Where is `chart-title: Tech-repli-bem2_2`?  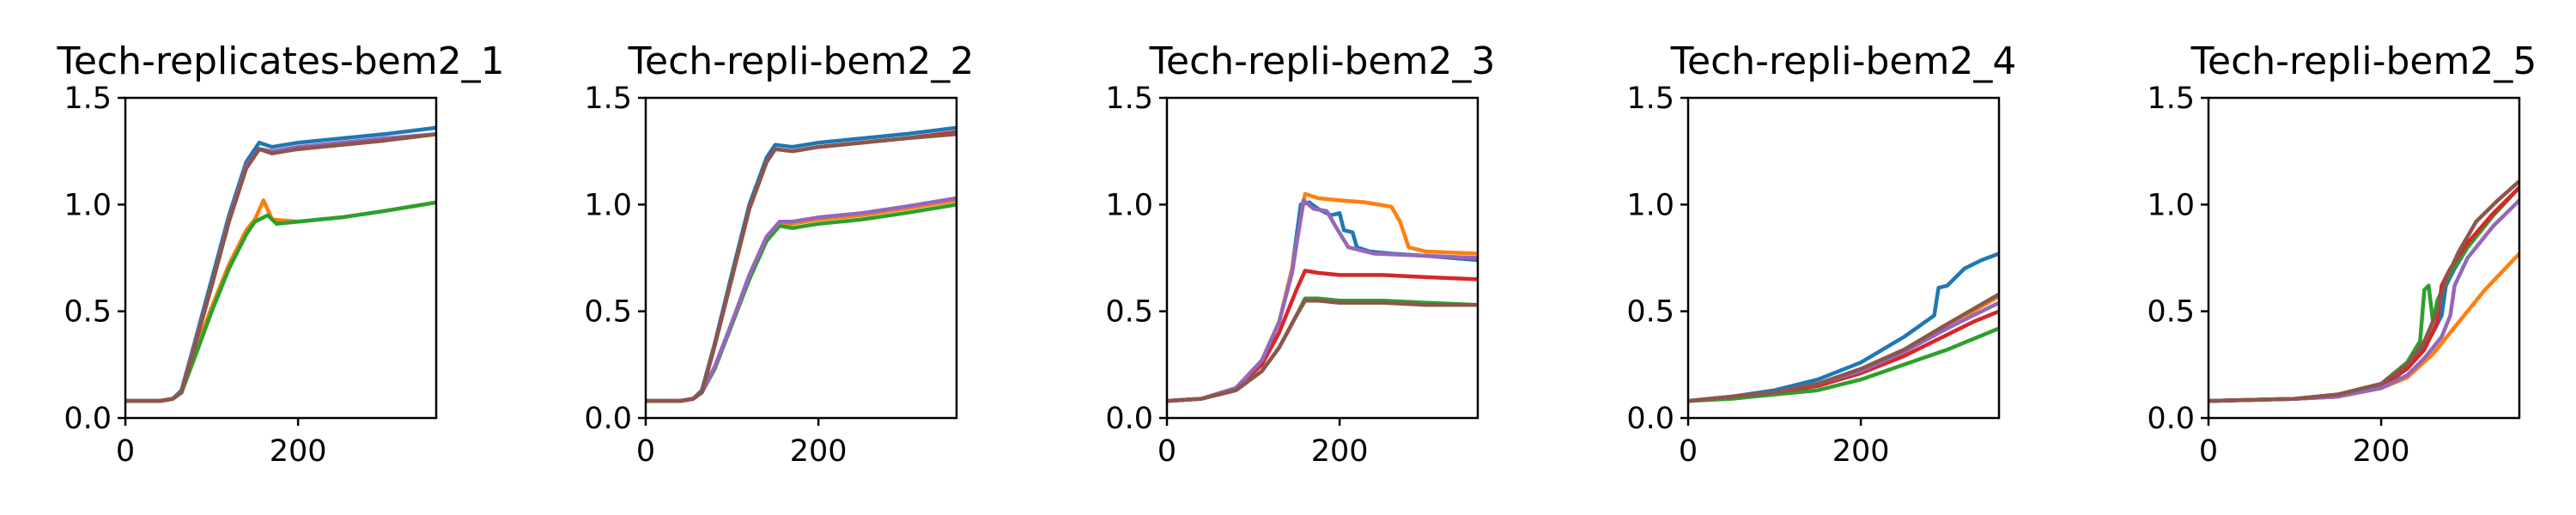 chart-title: Tech-repli-bem2_2 is located at coordinates (801, 61).